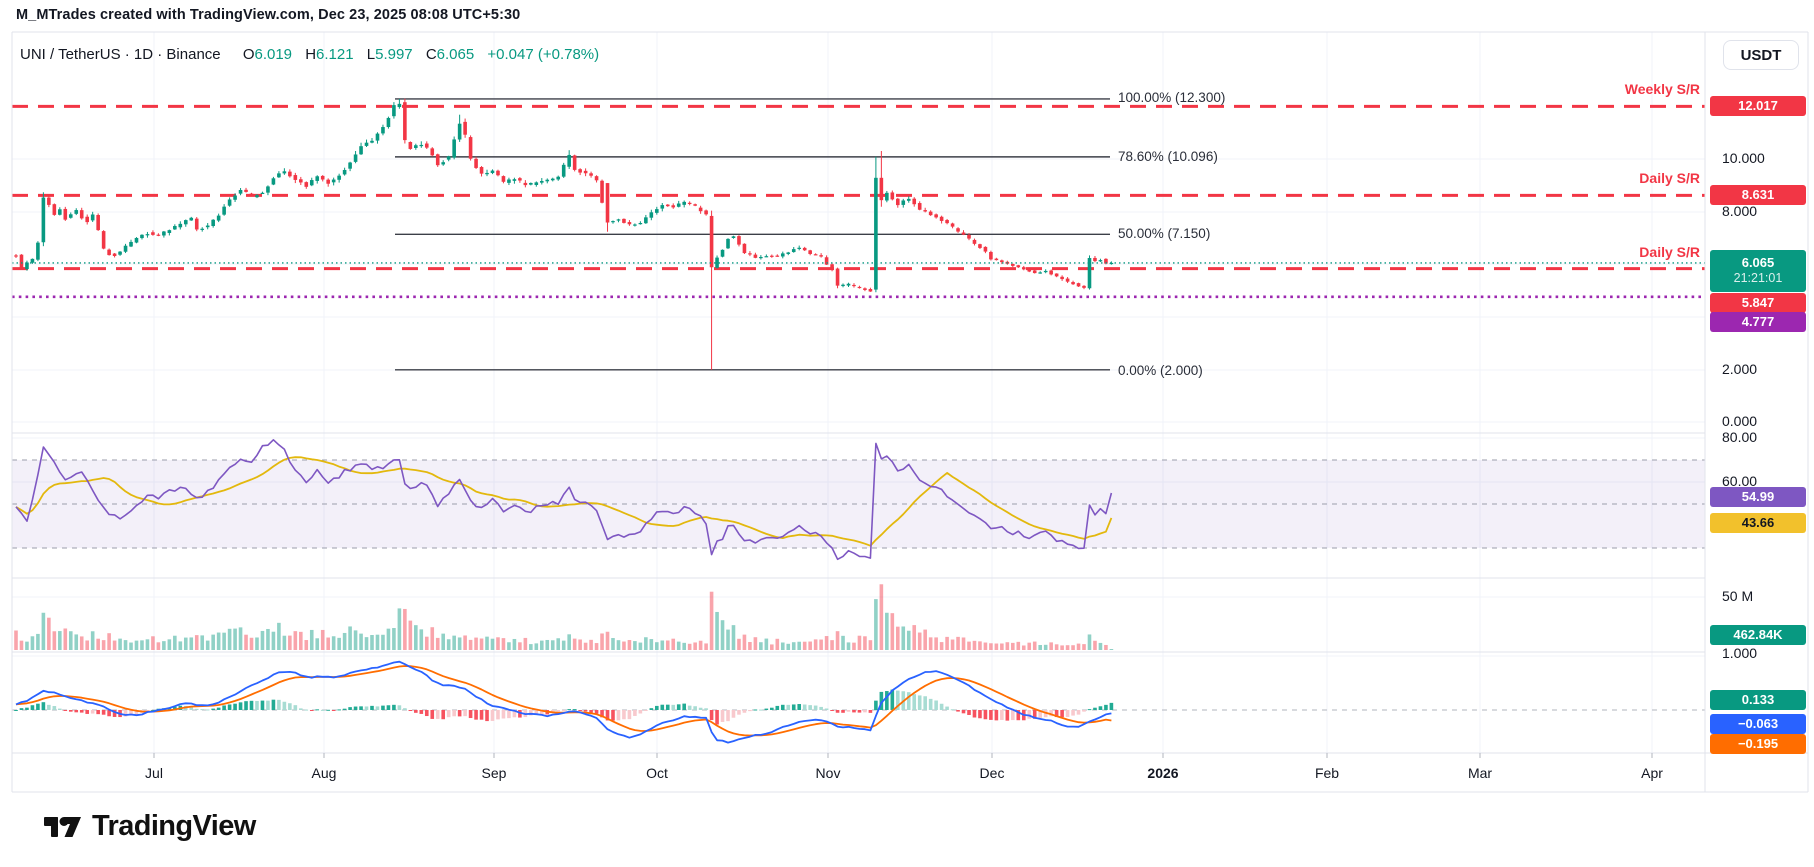 This screenshot has width=1814, height=867. Describe the element at coordinates (371, 54) in the screenshot. I see `ohlc-low-label: L` at that location.